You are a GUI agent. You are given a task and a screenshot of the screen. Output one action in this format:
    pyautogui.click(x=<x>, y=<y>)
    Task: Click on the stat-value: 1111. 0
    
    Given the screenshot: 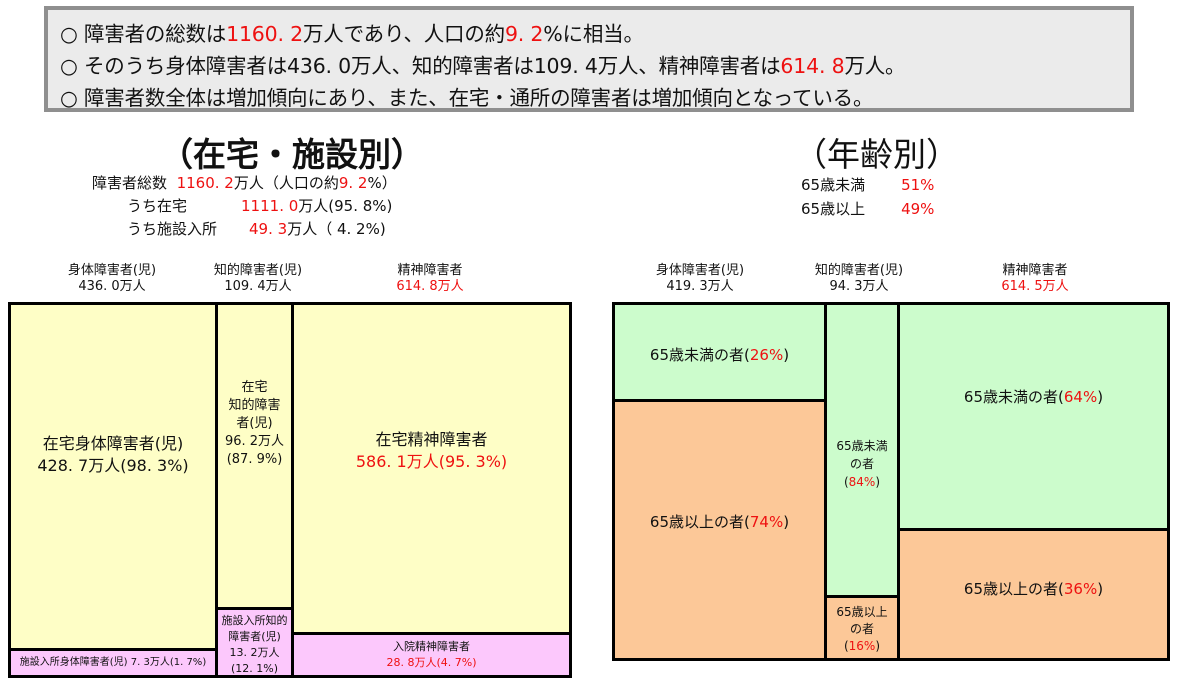 What is the action you would take?
    pyautogui.click(x=270, y=206)
    